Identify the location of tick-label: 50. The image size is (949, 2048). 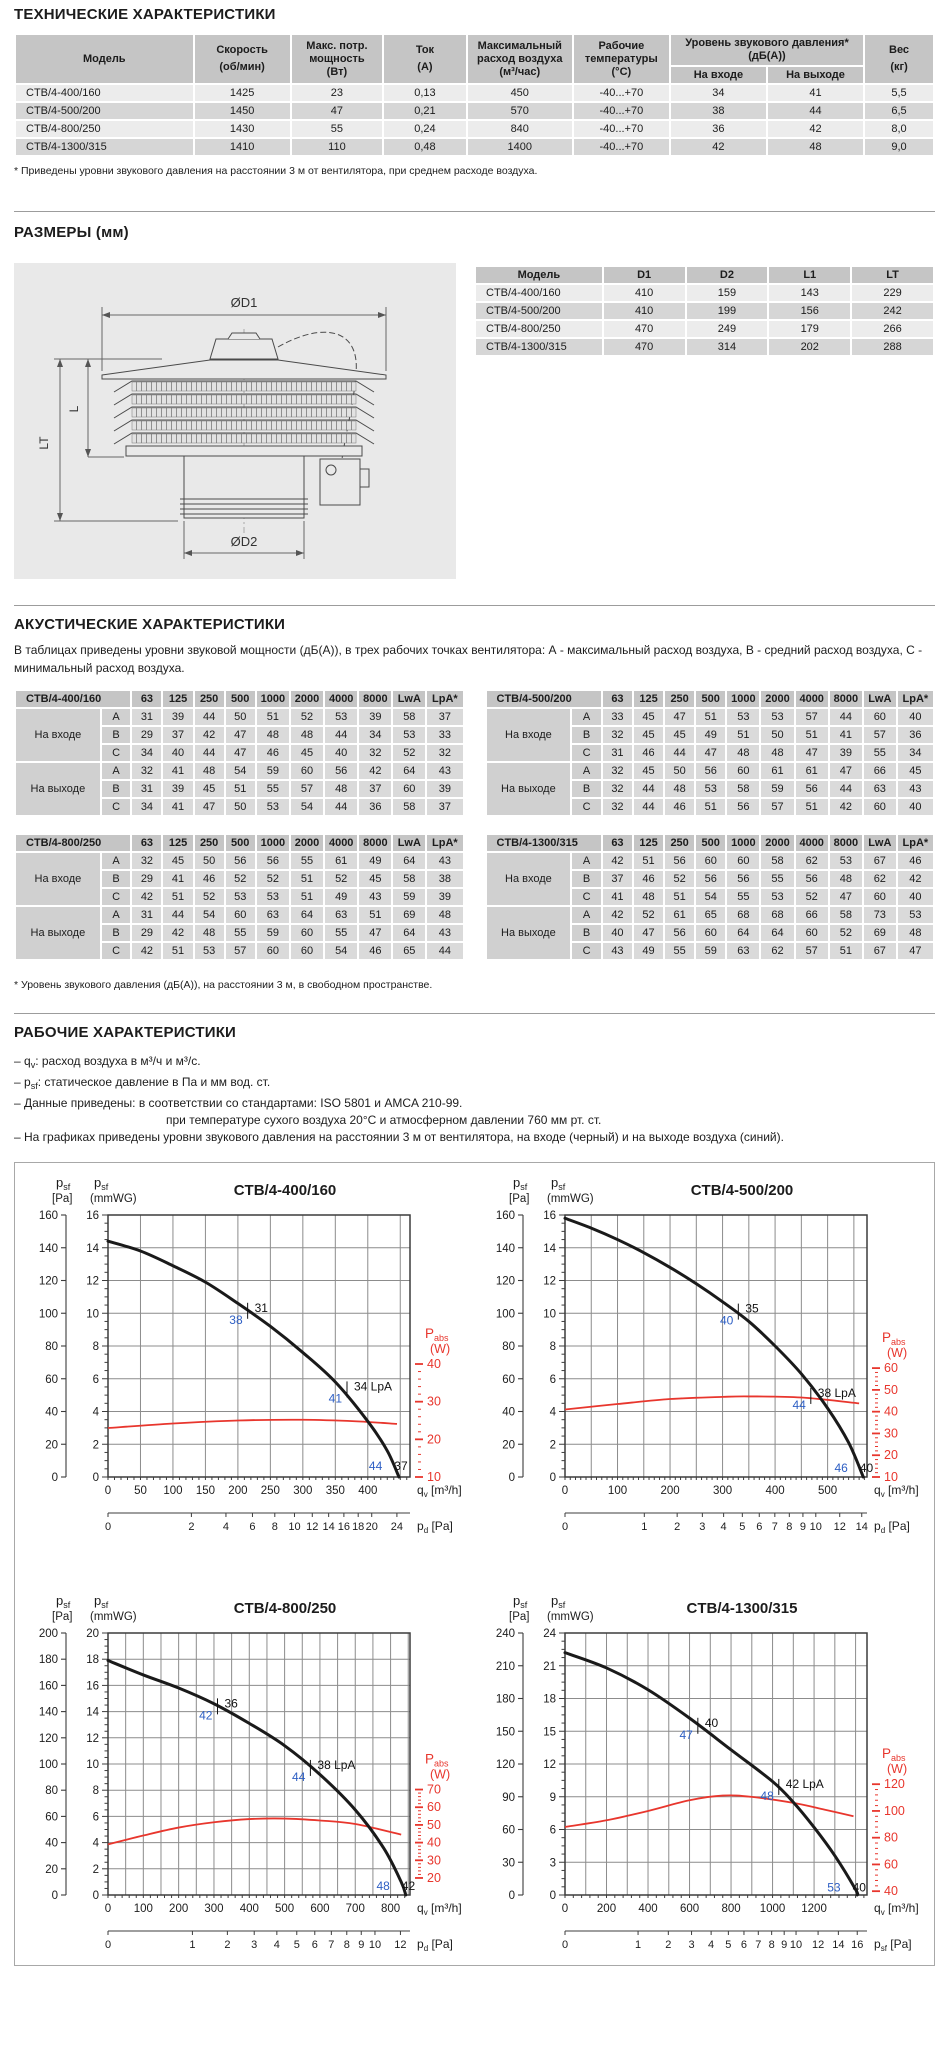
(140, 1491).